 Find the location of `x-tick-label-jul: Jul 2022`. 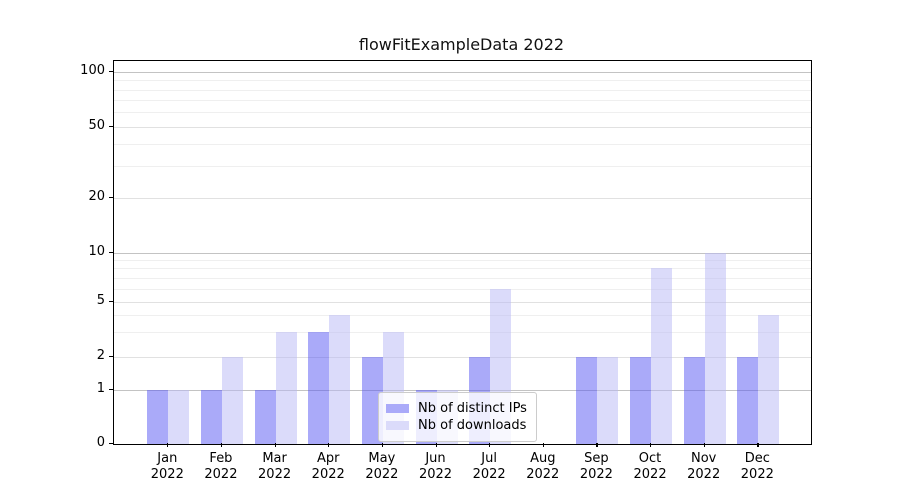

x-tick-label-jul: Jul 2022 is located at coordinates (489, 467).